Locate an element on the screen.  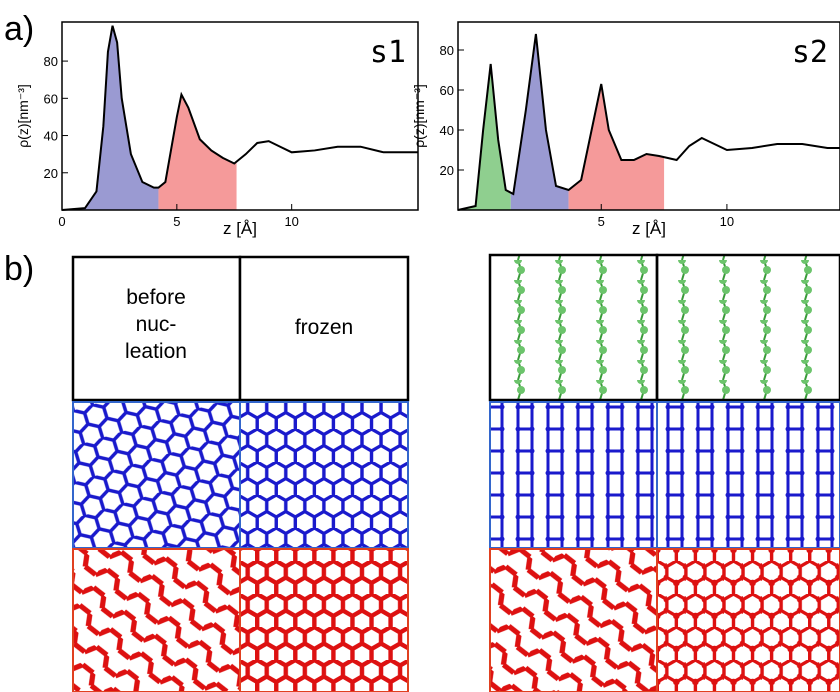
column-label: nuc- is located at coordinates (156, 324).